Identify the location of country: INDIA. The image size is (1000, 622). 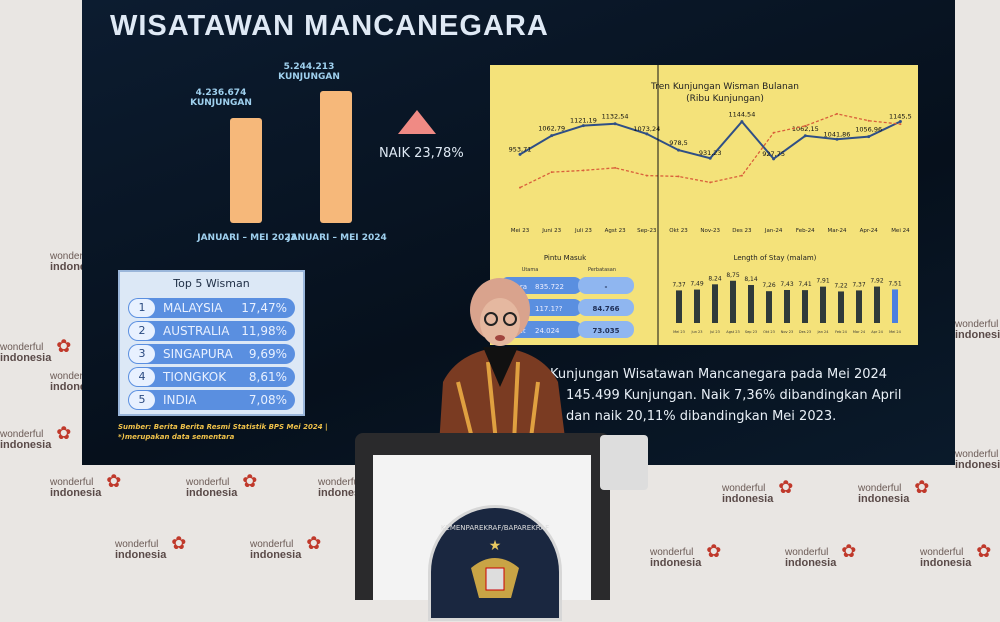
(180, 400).